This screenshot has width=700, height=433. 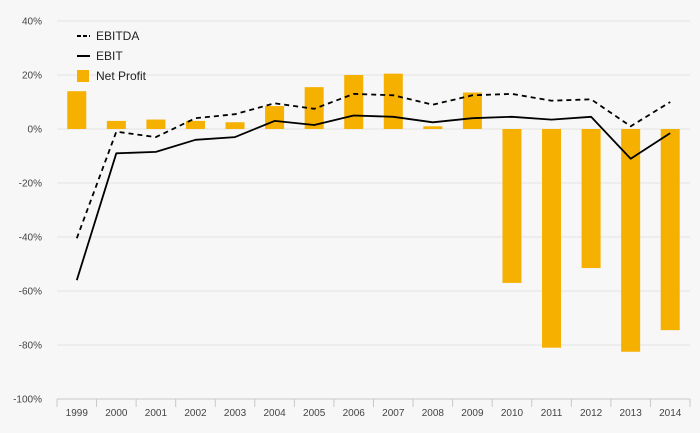 I want to click on legend: EBITDA EBIT Net Profit, so click(x=112, y=56).